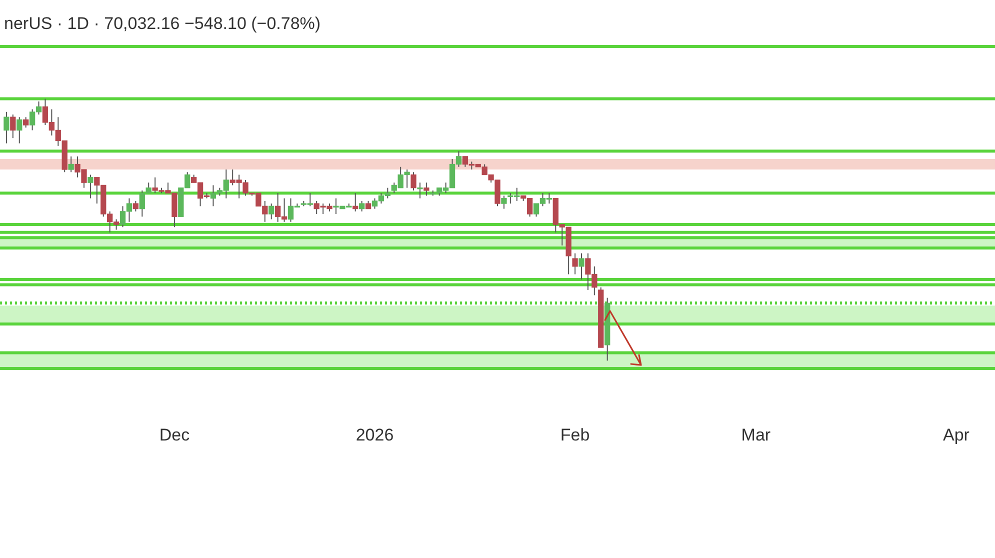  I want to click on x-tick-label: Feb, so click(575, 434).